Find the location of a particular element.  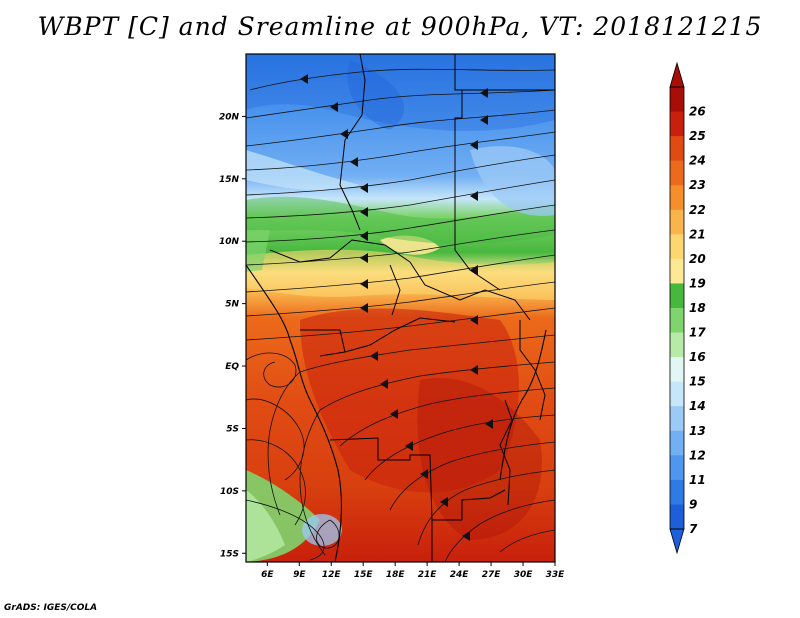

lat-tick-label: EQ is located at coordinates (232, 367).